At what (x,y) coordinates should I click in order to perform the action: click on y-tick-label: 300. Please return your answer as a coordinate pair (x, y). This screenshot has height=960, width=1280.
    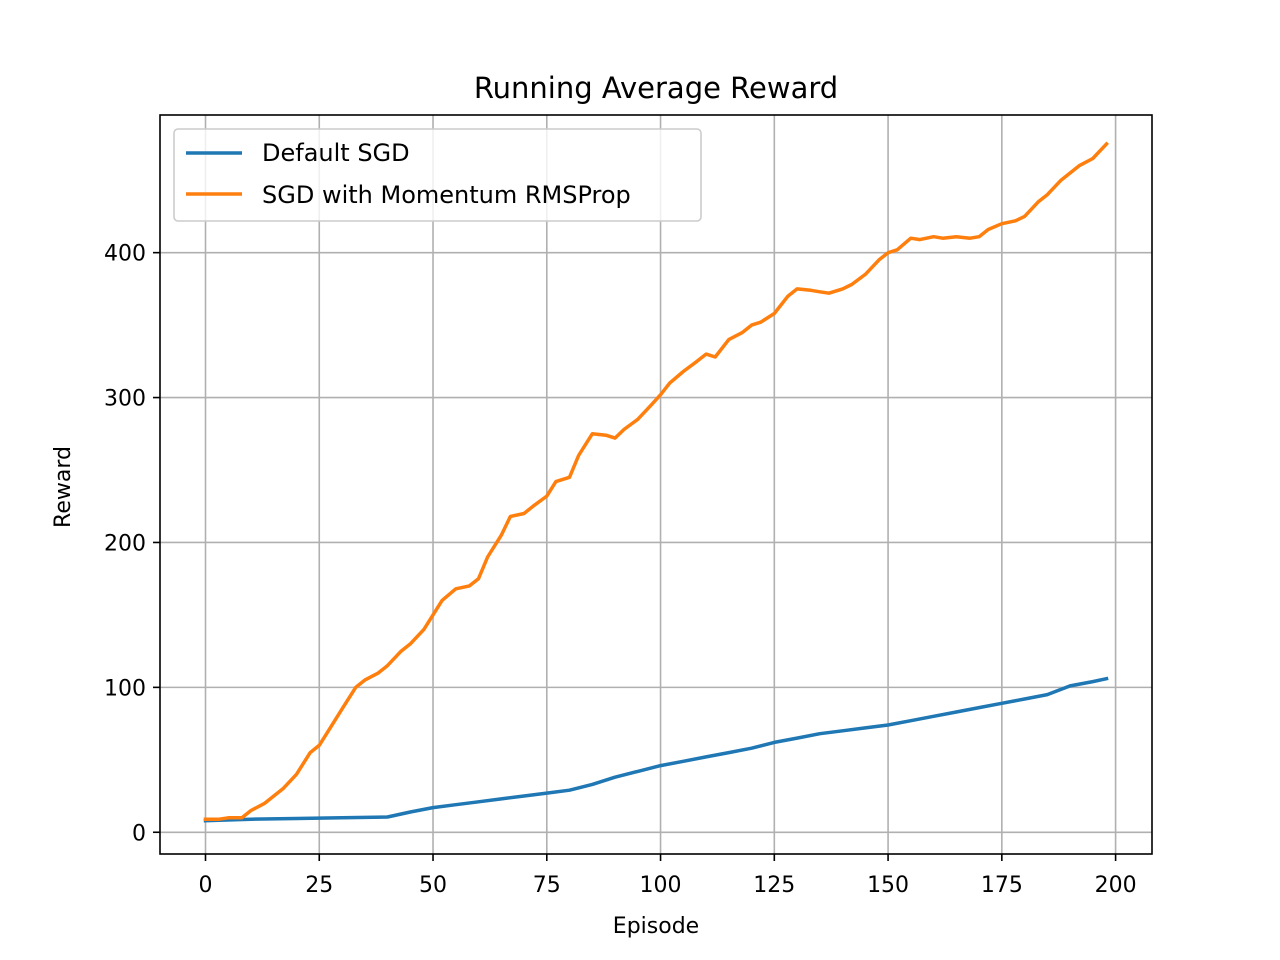
    Looking at the image, I should click on (125, 399).